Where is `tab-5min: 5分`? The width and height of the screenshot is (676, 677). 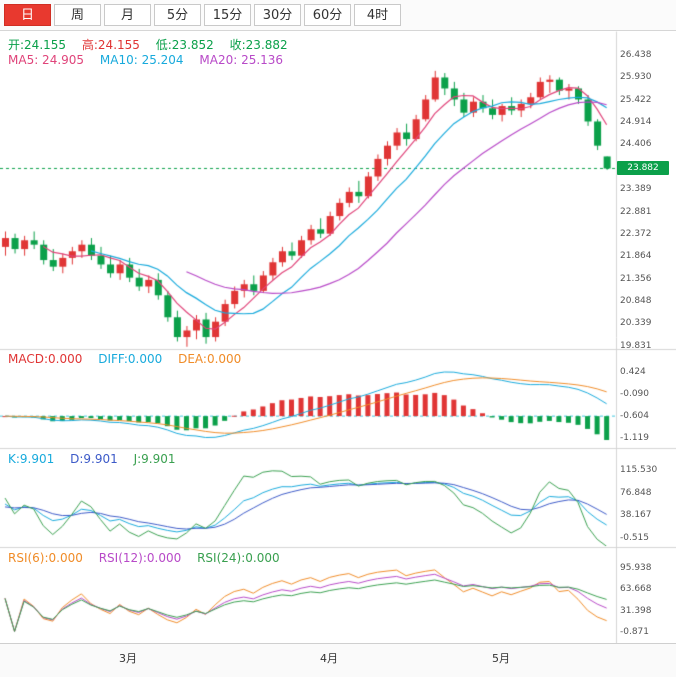 tab-5min: 5分 is located at coordinates (177, 15).